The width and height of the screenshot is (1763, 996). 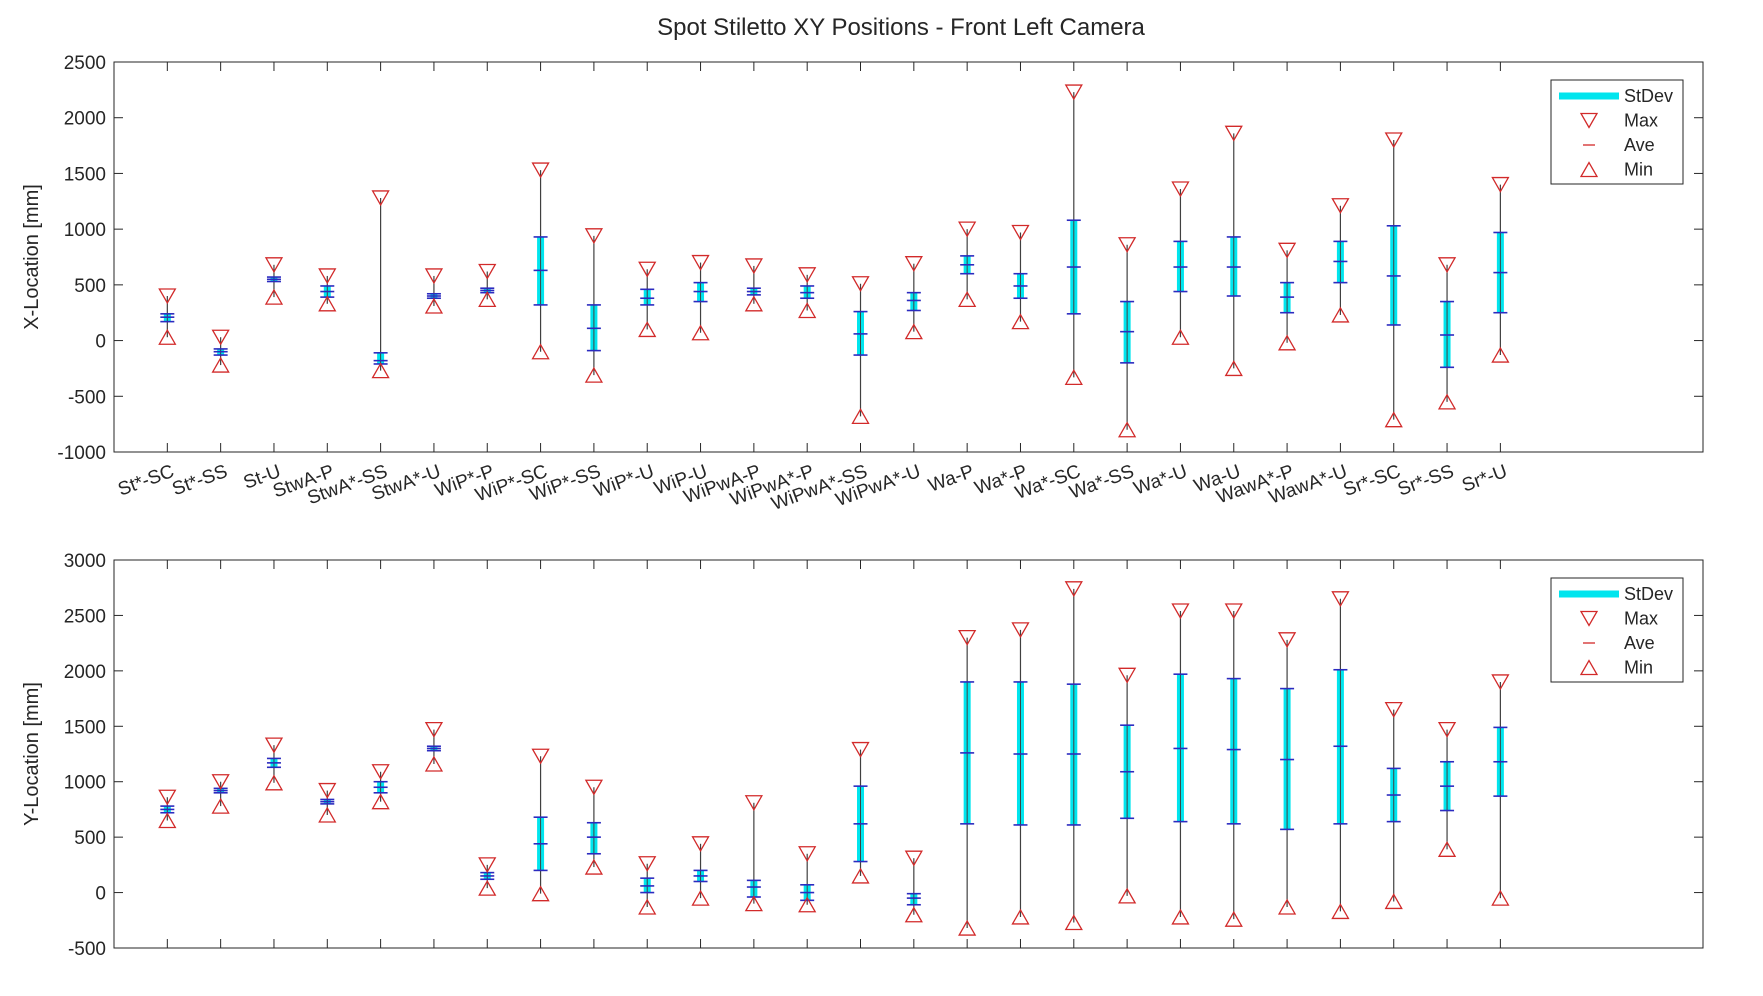 I want to click on y-axis-label: X-Location [mm], so click(x=32, y=257).